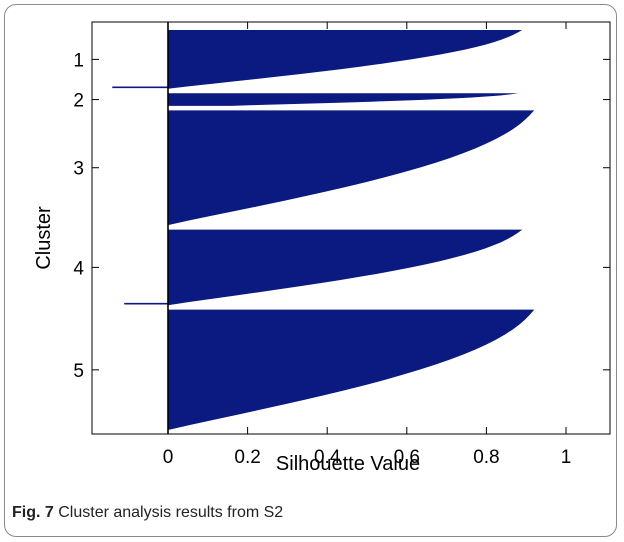 The height and width of the screenshot is (542, 624). I want to click on x-axis-label: Silhouette Value, so click(348, 464).